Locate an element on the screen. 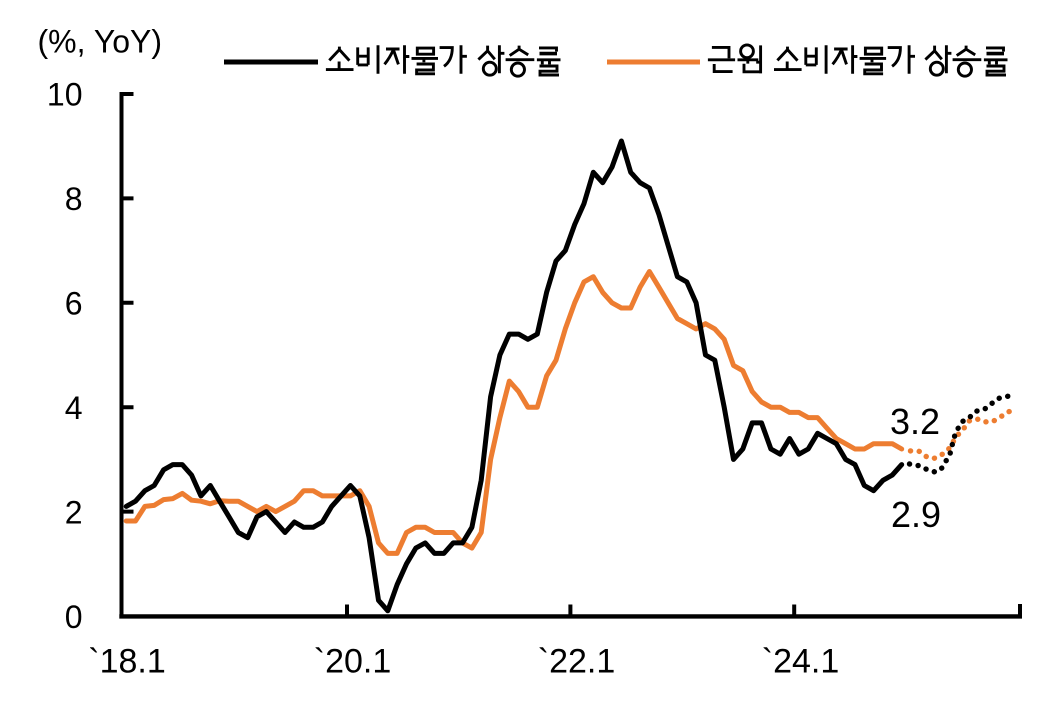 The height and width of the screenshot is (710, 1051). svg-text: `18.1 is located at coordinates (127, 662).